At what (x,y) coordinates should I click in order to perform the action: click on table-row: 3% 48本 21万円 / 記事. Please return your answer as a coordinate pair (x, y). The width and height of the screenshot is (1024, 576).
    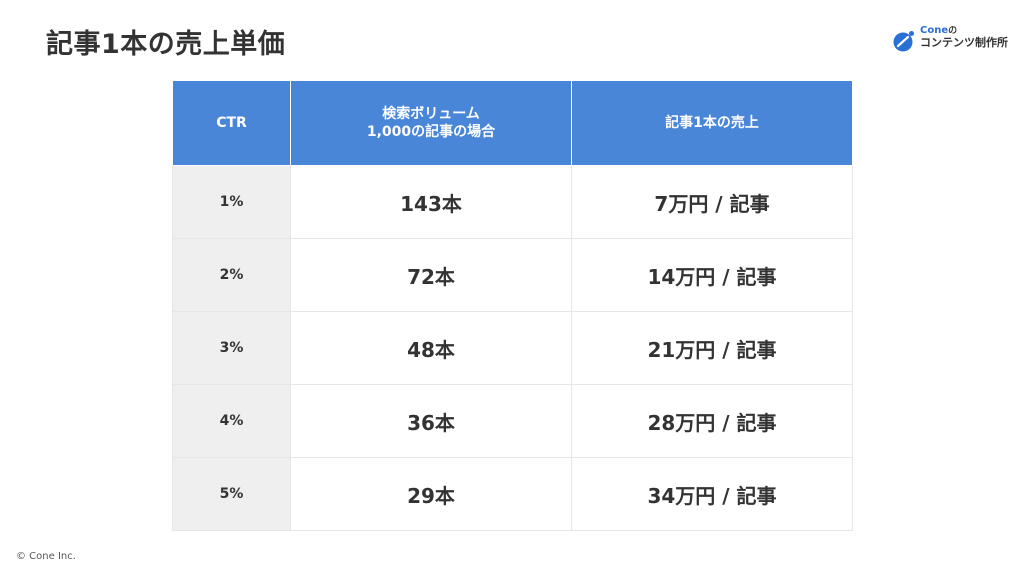
    Looking at the image, I should click on (512, 348).